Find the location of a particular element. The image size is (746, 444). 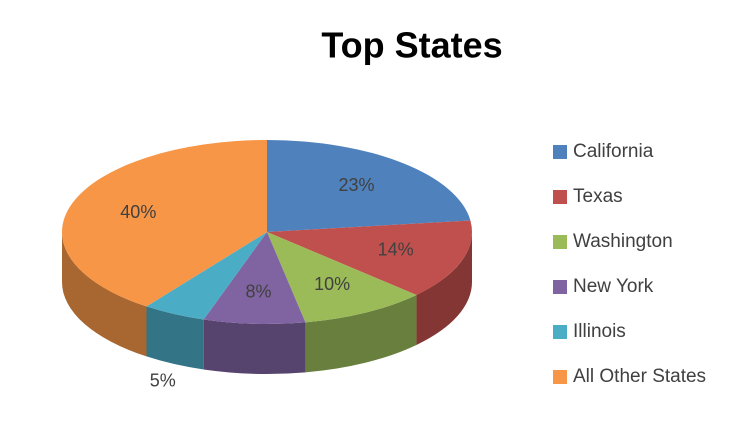

data-label: 10% is located at coordinates (332, 284).